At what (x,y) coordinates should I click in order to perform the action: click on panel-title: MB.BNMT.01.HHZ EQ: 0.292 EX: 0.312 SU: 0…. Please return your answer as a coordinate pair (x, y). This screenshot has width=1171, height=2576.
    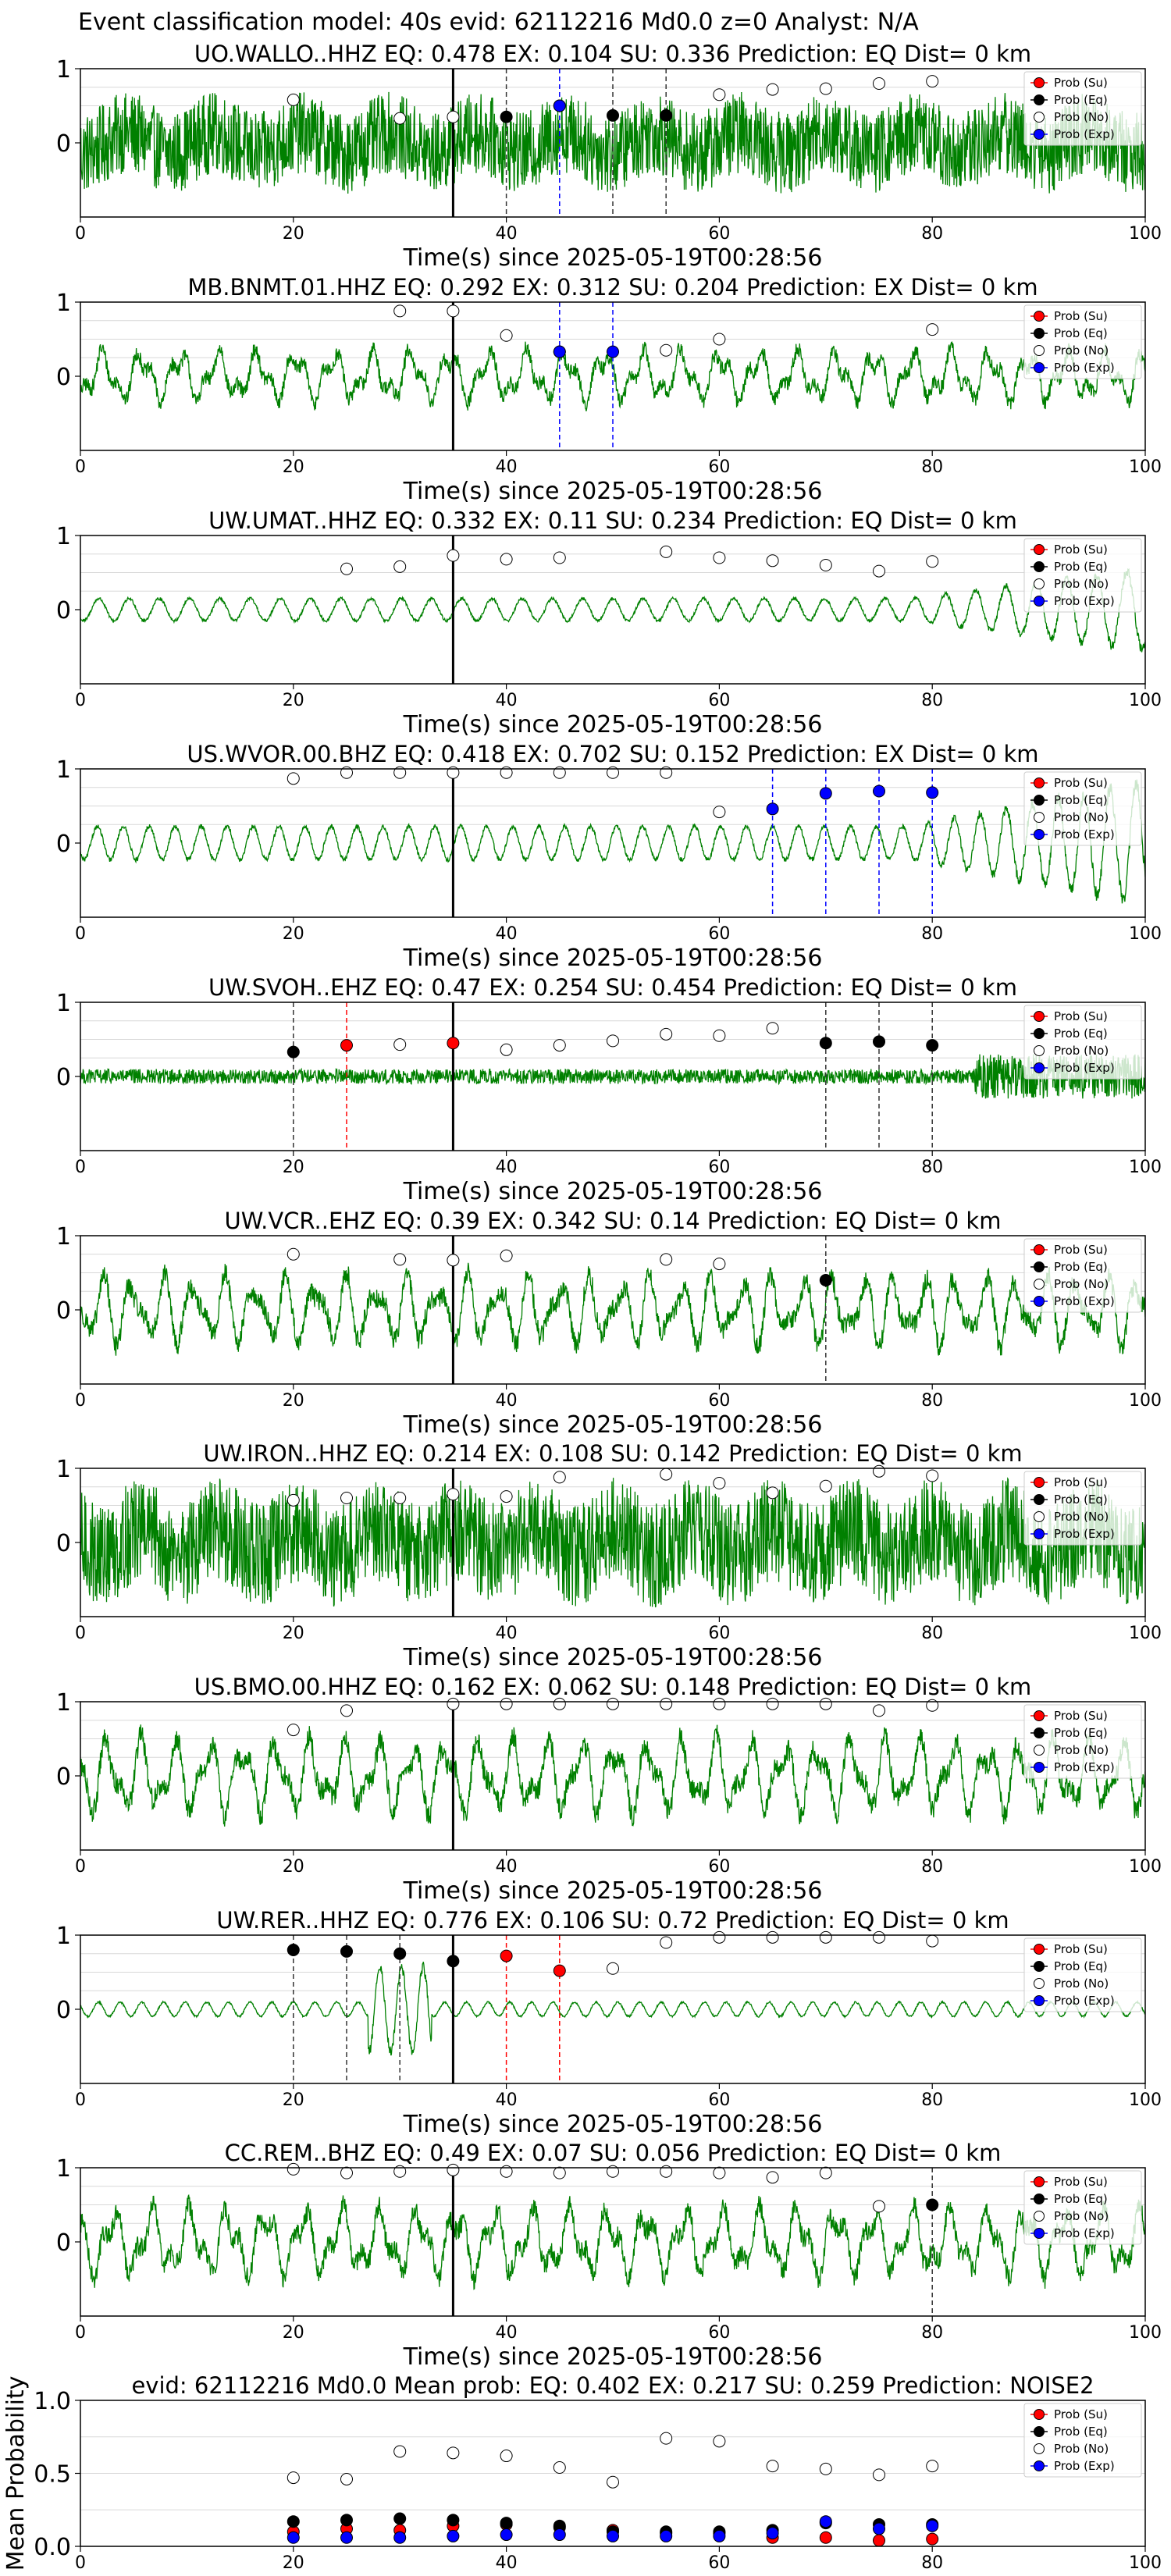
    Looking at the image, I should click on (612, 287).